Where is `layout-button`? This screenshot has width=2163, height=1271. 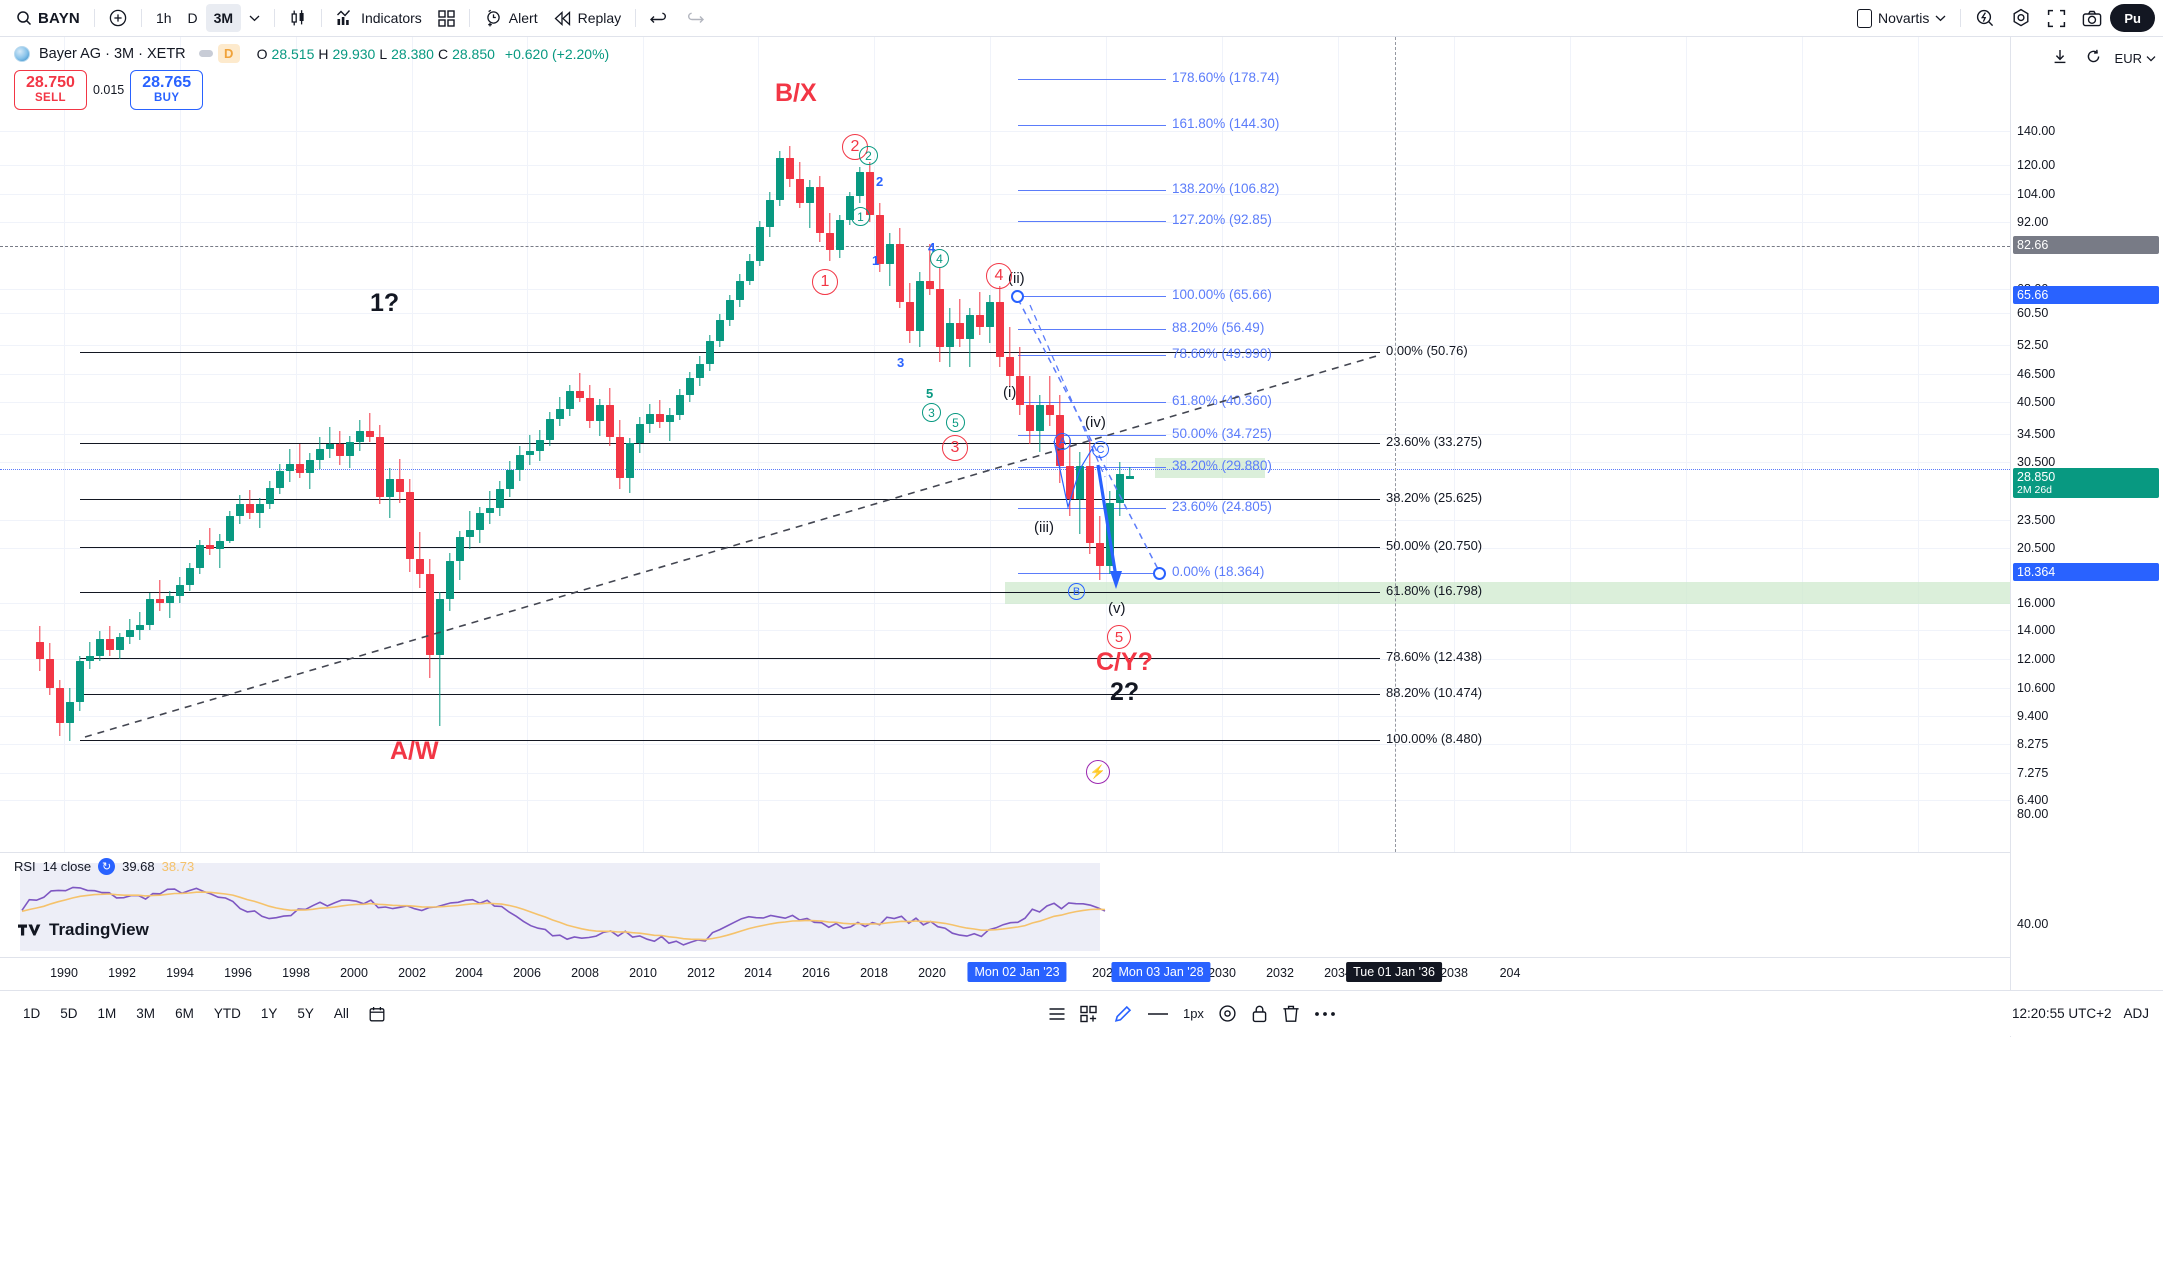
layout-button is located at coordinates (446, 18).